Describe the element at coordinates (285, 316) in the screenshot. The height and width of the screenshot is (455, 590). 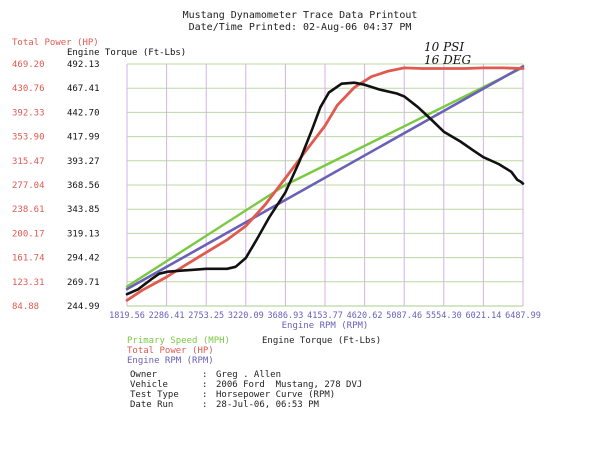
I see `x-tick-label: 3686.93` at that location.